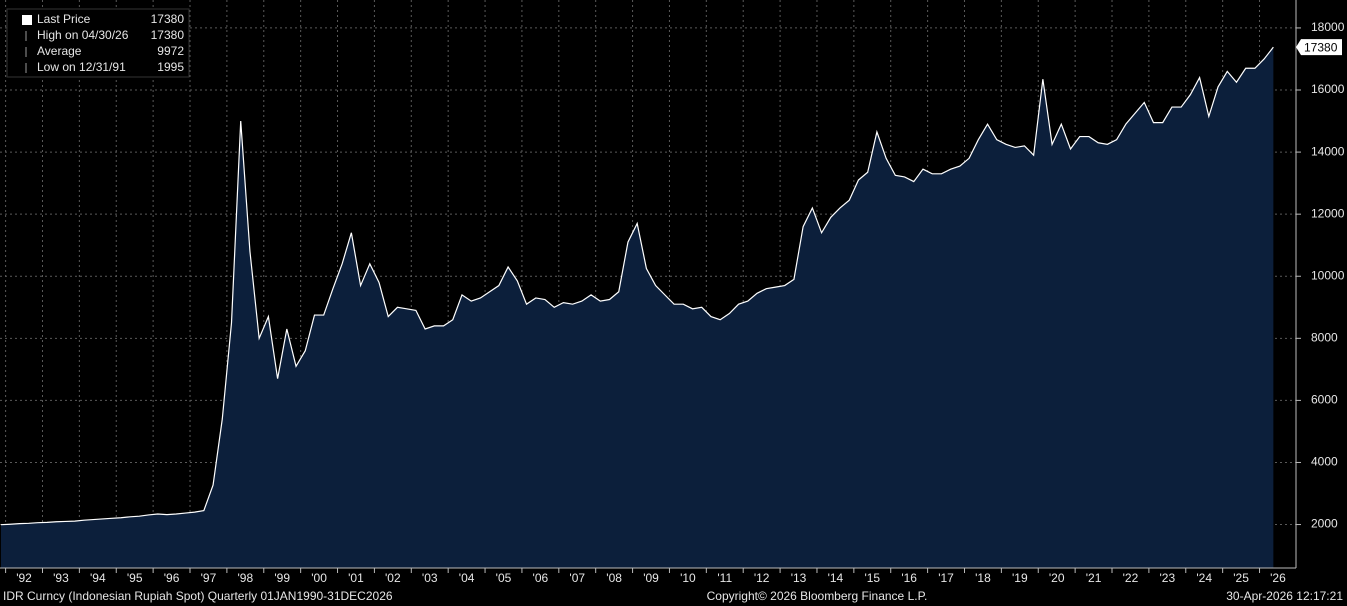 This screenshot has height=606, width=1347. What do you see at coordinates (172, 578) in the screenshot?
I see `x-tick-label: '96` at bounding box center [172, 578].